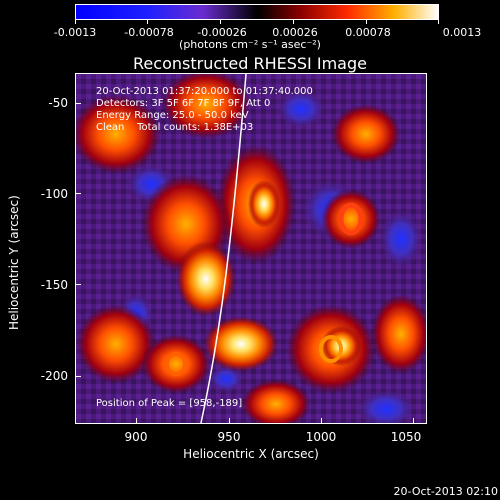 The height and width of the screenshot is (500, 500). What do you see at coordinates (183, 103) in the screenshot?
I see `detectors-text: Detectors: 3F 5F 6F 7F 8F 9F, Att 0` at bounding box center [183, 103].